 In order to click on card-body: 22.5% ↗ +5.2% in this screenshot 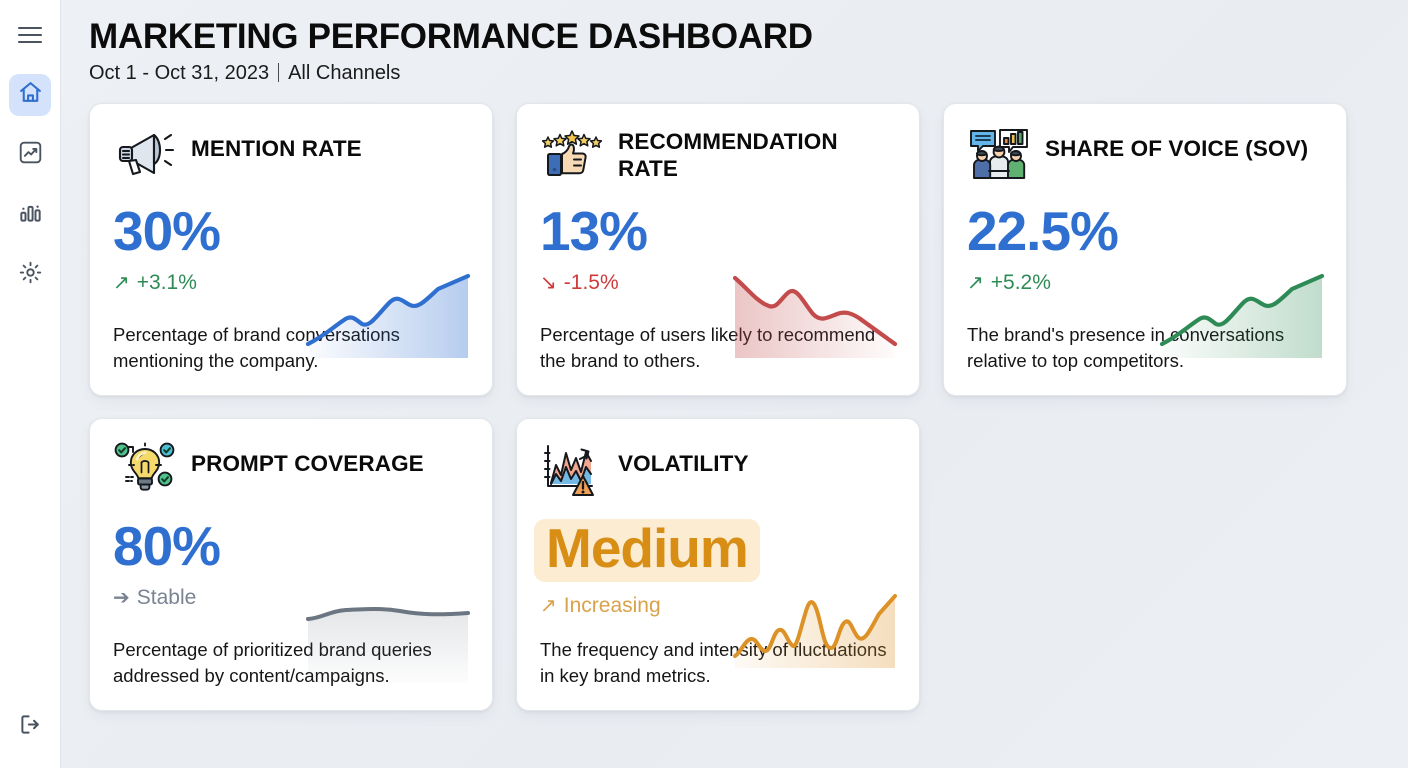, I will do `click(1145, 249)`.